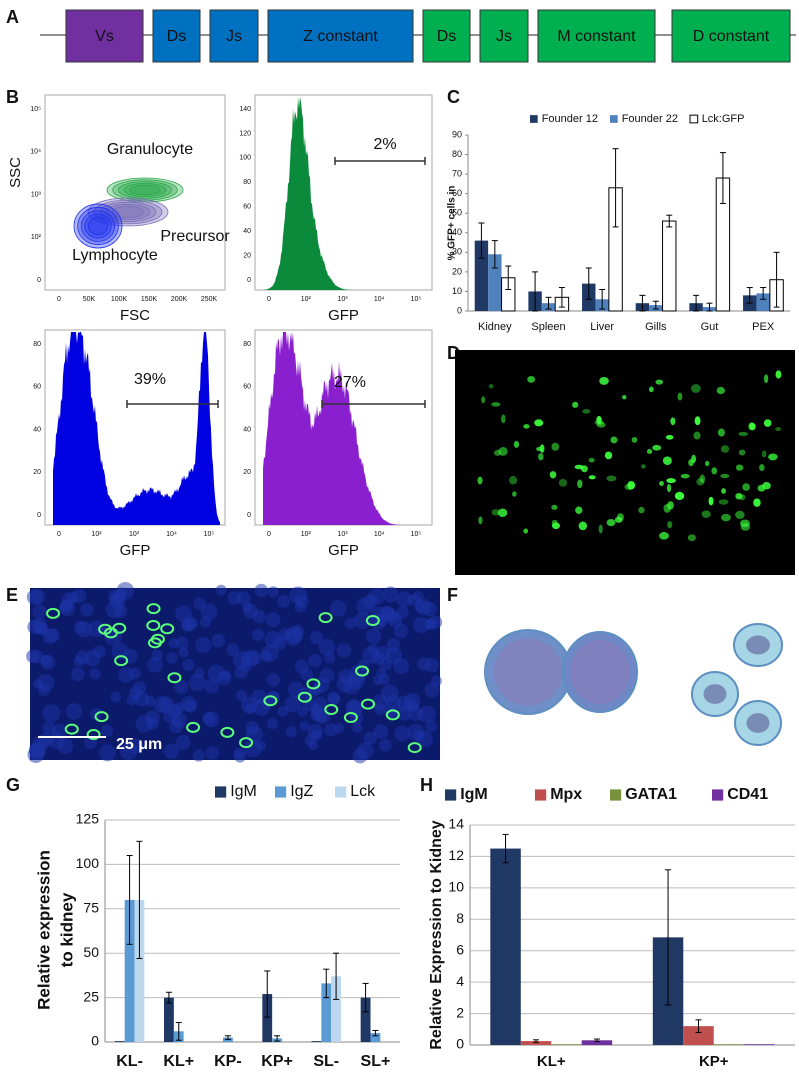  What do you see at coordinates (345, 428) in the screenshot?
I see `flow-histogram` at bounding box center [345, 428].